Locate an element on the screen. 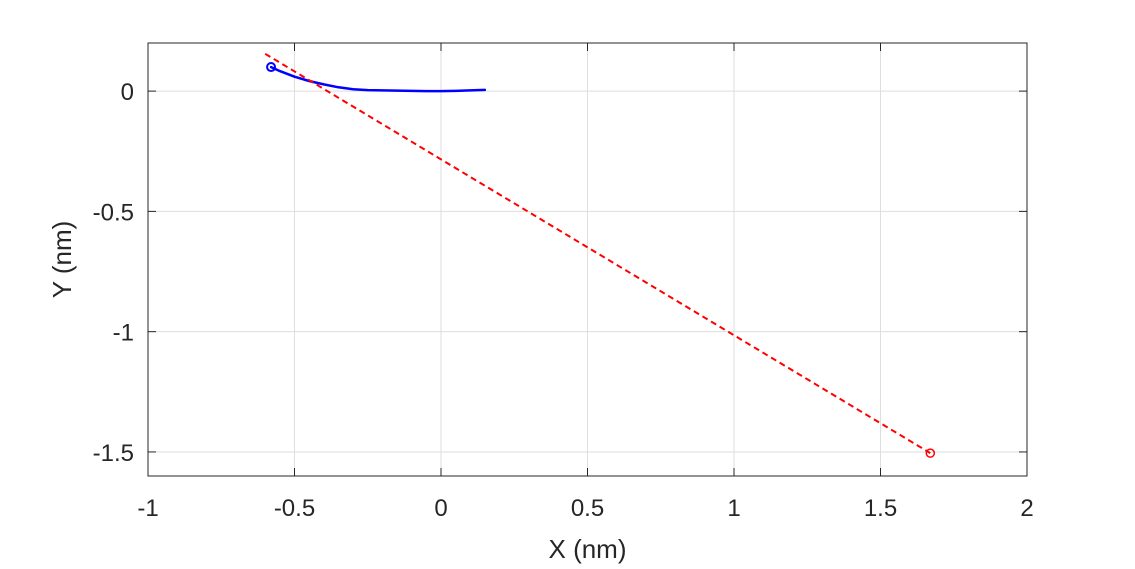  x-tick-label: -0.5 is located at coordinates (294, 508).